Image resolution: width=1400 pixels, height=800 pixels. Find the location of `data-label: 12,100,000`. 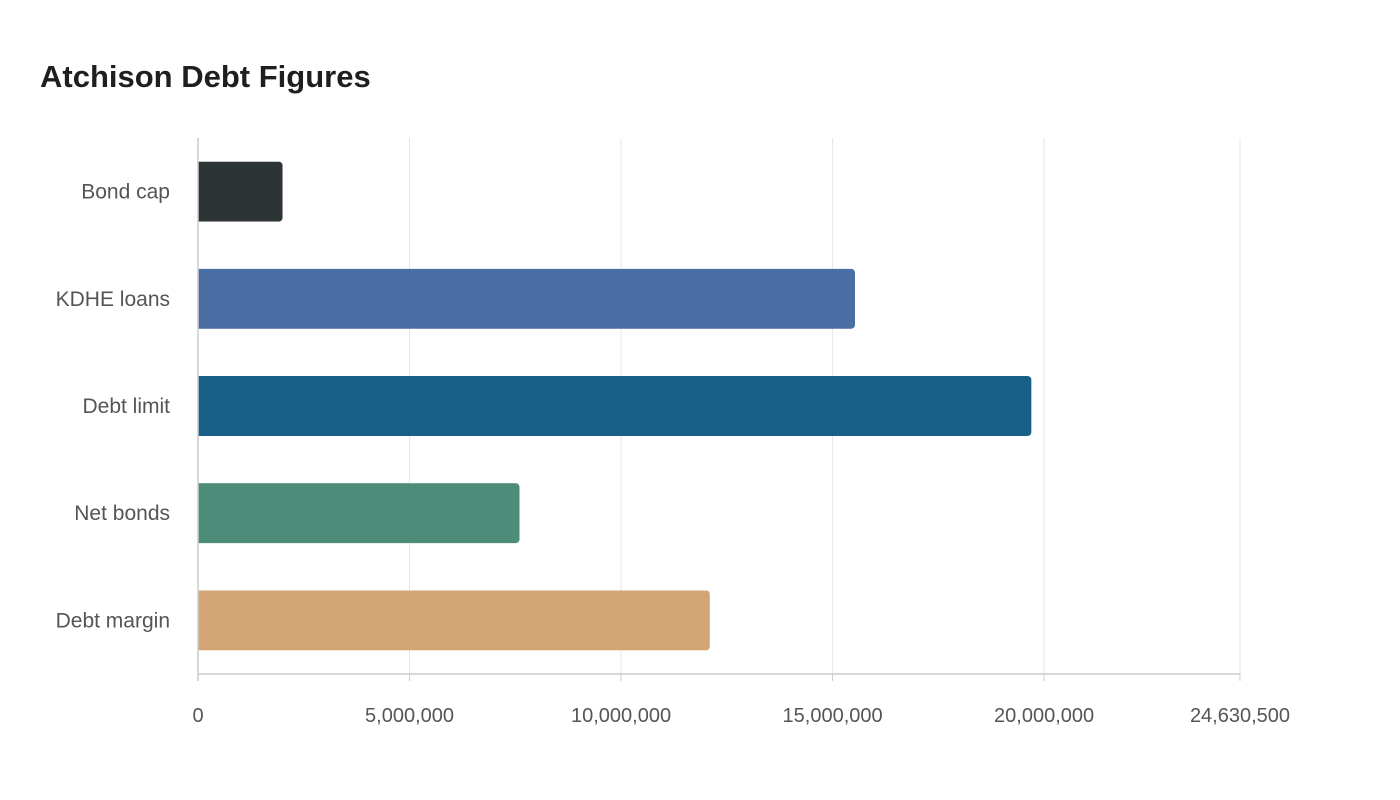

data-label: 12,100,000 is located at coordinates (761, 621).